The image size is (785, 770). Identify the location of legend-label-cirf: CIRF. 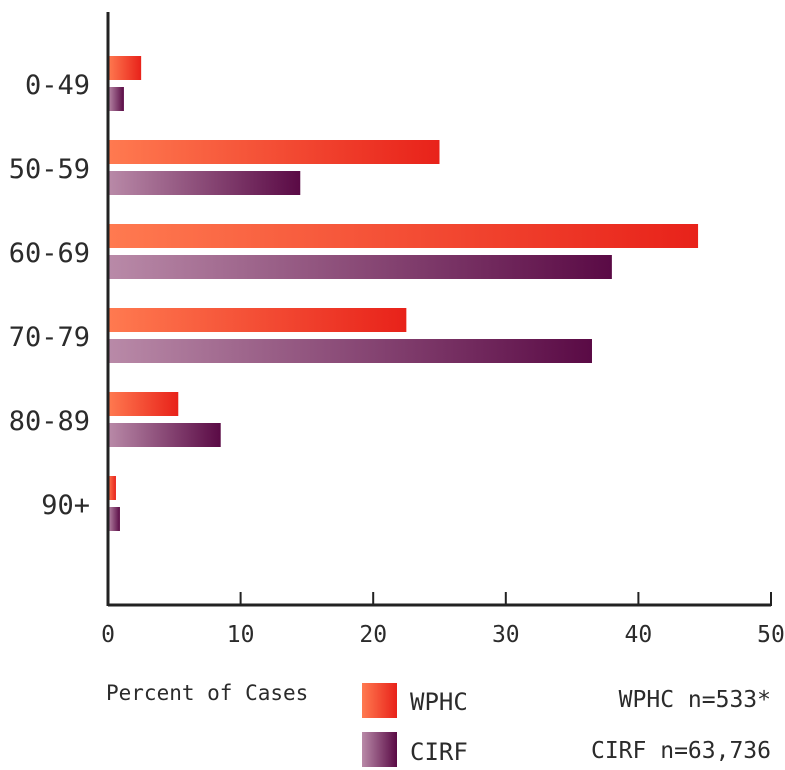
(439, 752).